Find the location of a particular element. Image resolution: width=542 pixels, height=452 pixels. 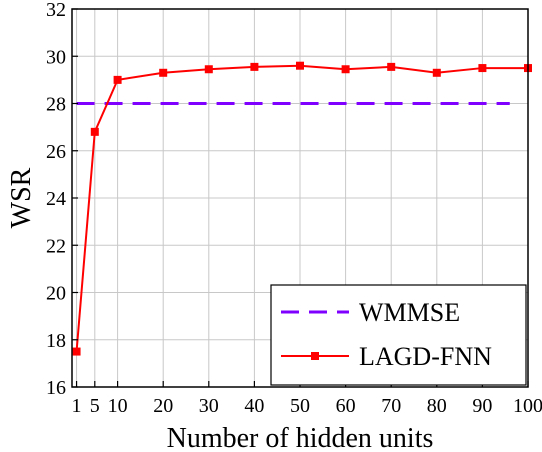

x-tick-label: 100 is located at coordinates (527, 406).